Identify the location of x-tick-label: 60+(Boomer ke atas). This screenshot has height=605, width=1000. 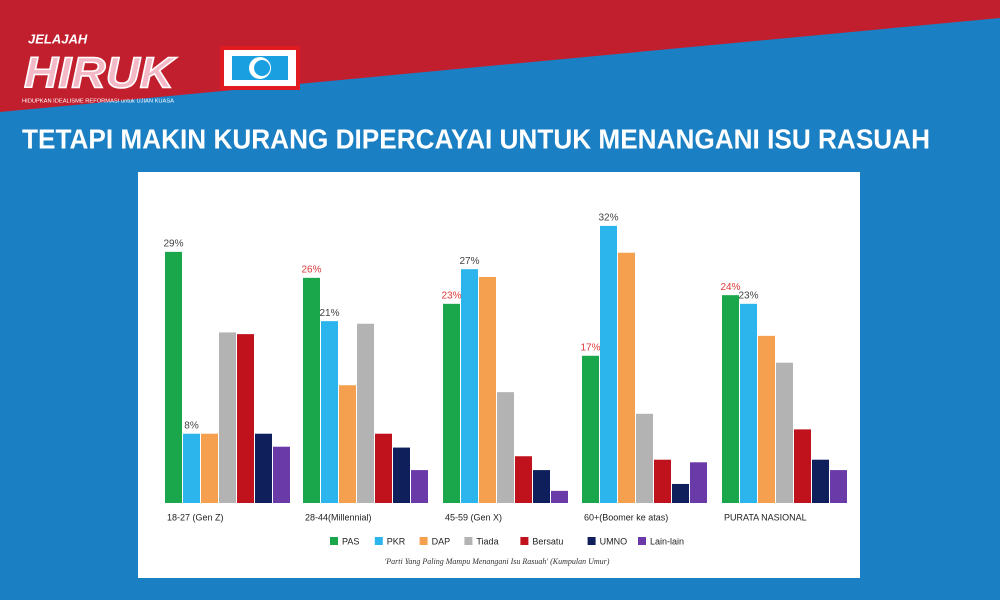
(626, 517).